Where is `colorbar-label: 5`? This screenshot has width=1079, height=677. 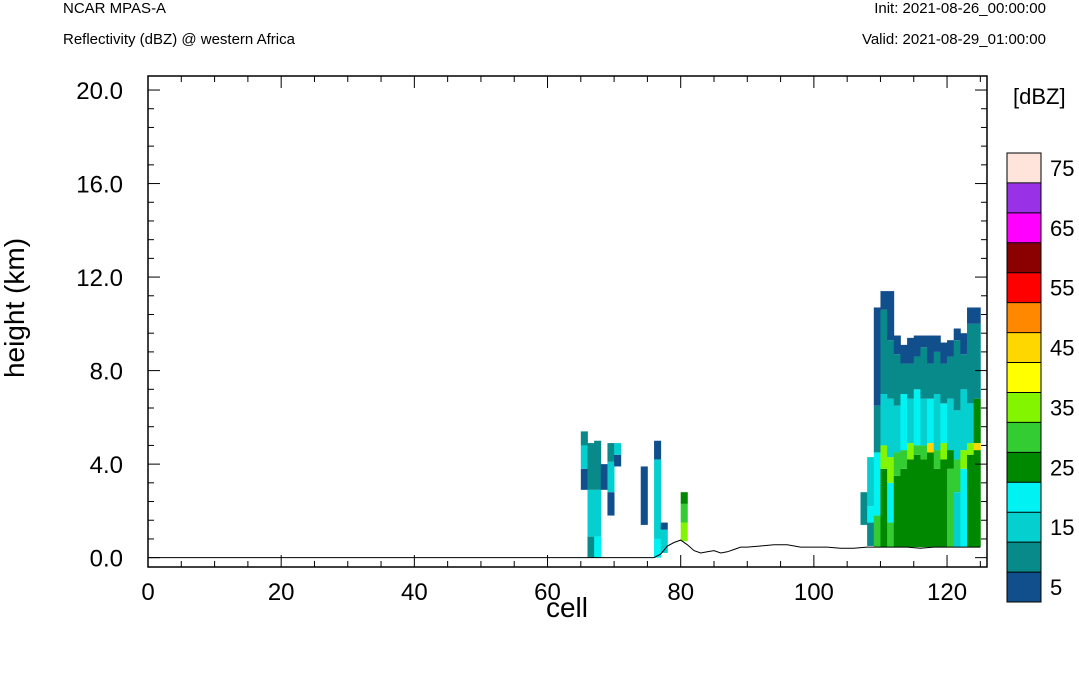
colorbar-label: 5 is located at coordinates (1056, 587).